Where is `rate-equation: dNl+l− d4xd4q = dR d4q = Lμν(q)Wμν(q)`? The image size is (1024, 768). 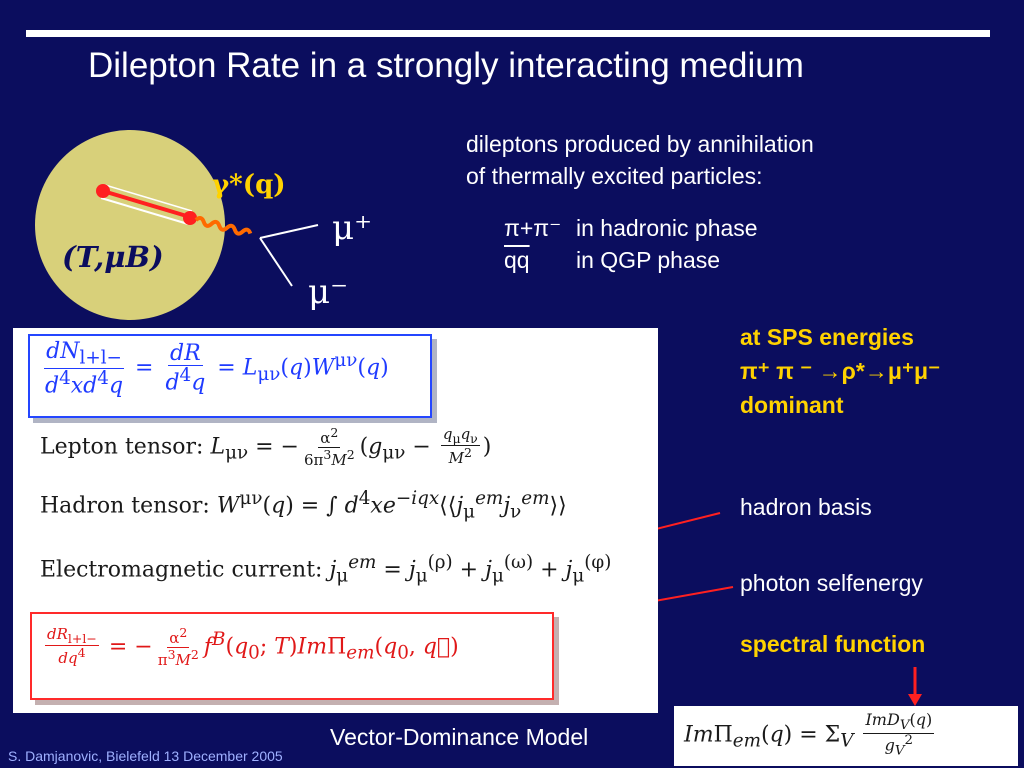
rate-equation: dNl+l− d4xd4q = dR d4q = Lμν(q)Wμν(q) is located at coordinates (216, 368).